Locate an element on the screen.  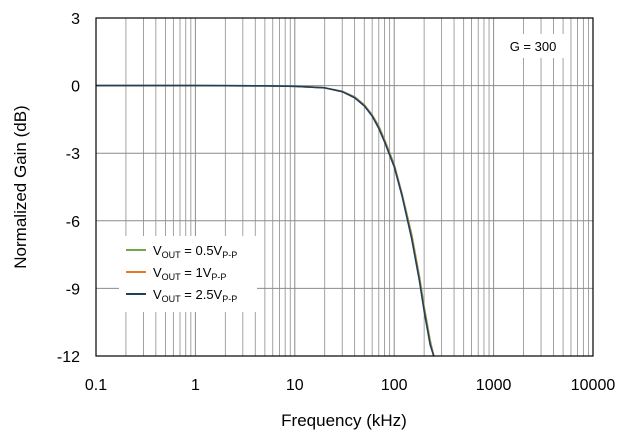
legend-label-3: VOUT = 2.5VP-P is located at coordinates (195, 295).